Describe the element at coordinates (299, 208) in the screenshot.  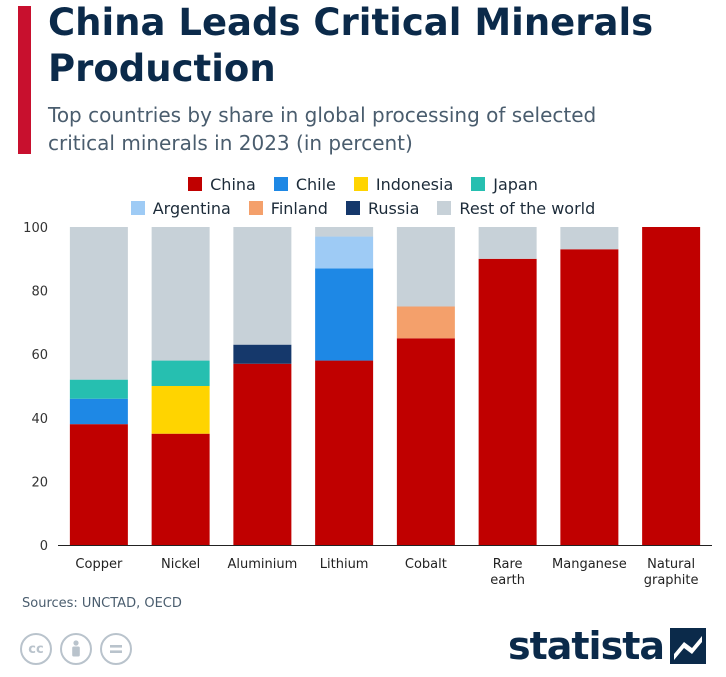
I see `legend-label: Finland` at that location.